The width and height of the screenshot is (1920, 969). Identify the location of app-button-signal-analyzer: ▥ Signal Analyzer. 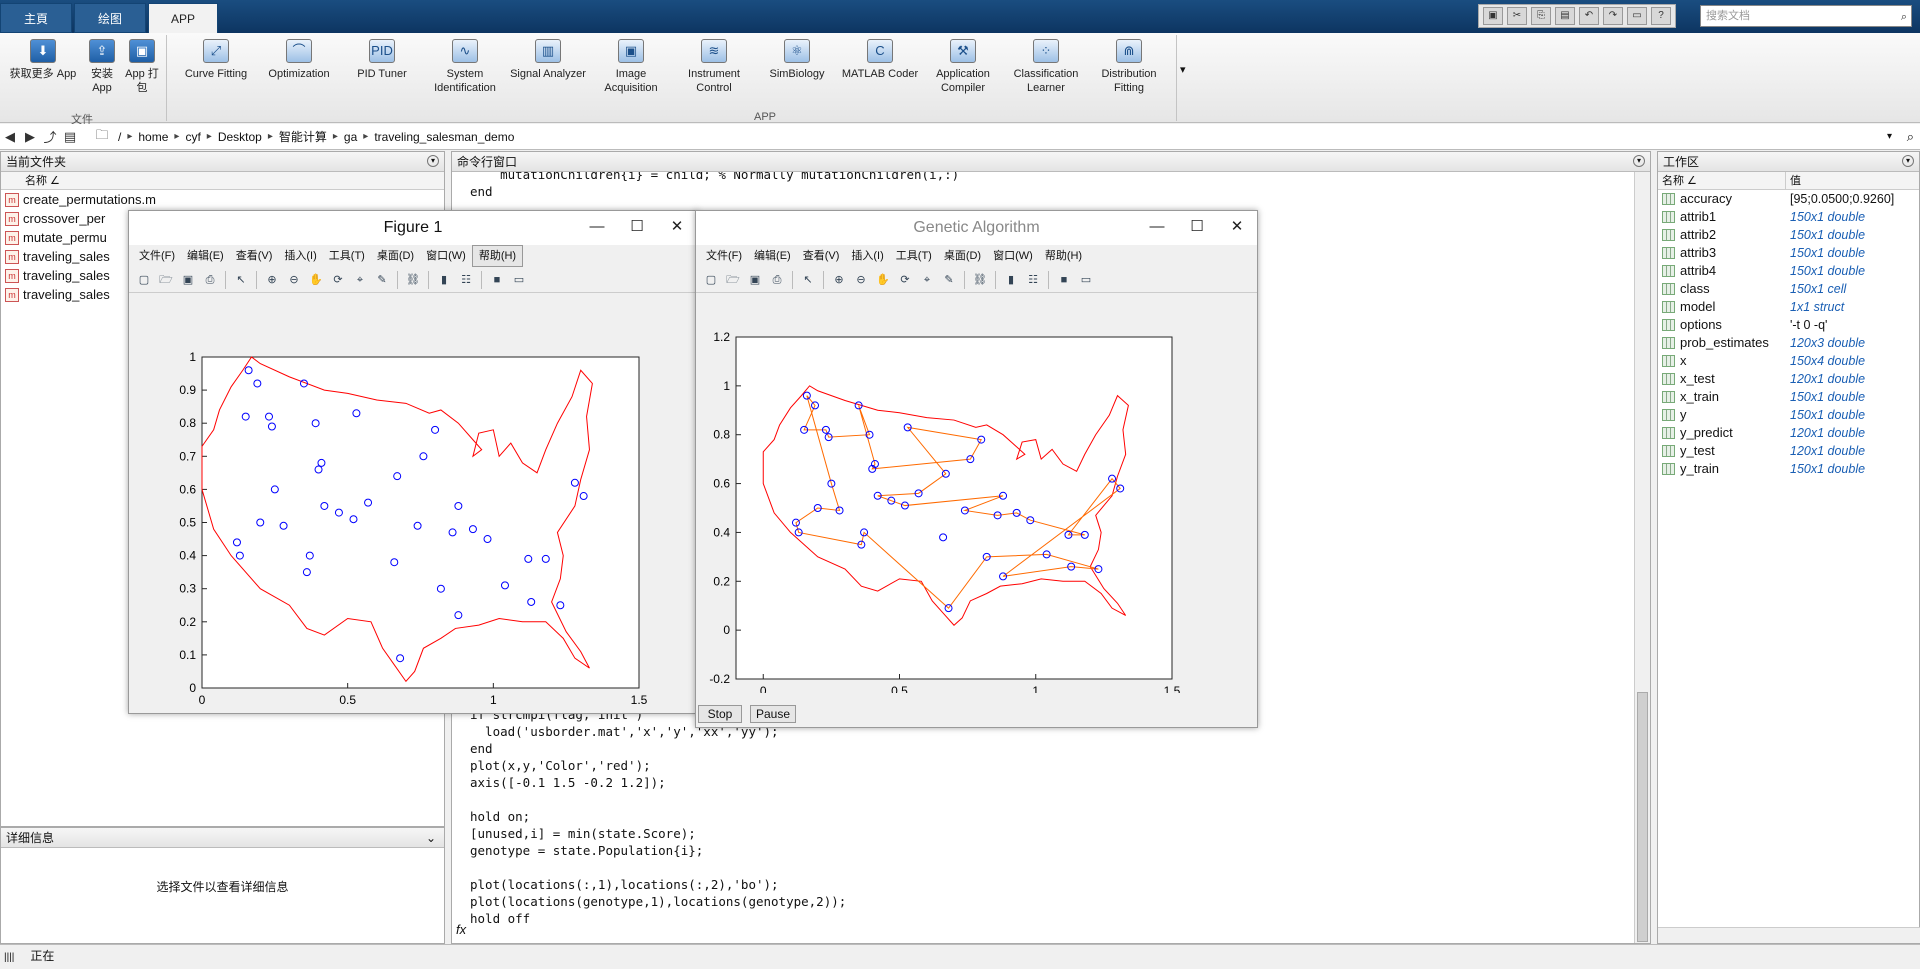
(548, 60).